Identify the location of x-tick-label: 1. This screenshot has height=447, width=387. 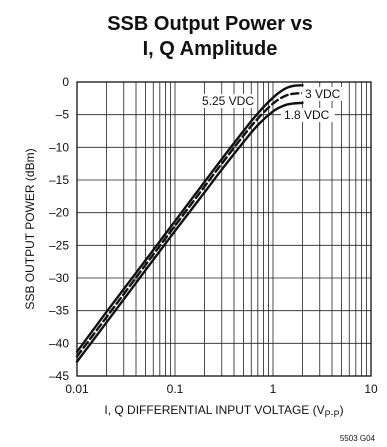
(273, 389).